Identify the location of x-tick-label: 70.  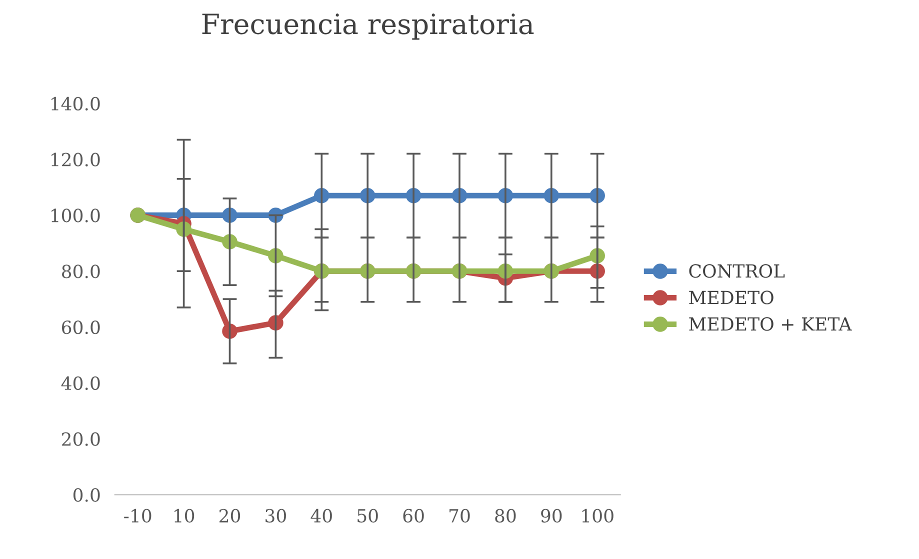
(460, 515).